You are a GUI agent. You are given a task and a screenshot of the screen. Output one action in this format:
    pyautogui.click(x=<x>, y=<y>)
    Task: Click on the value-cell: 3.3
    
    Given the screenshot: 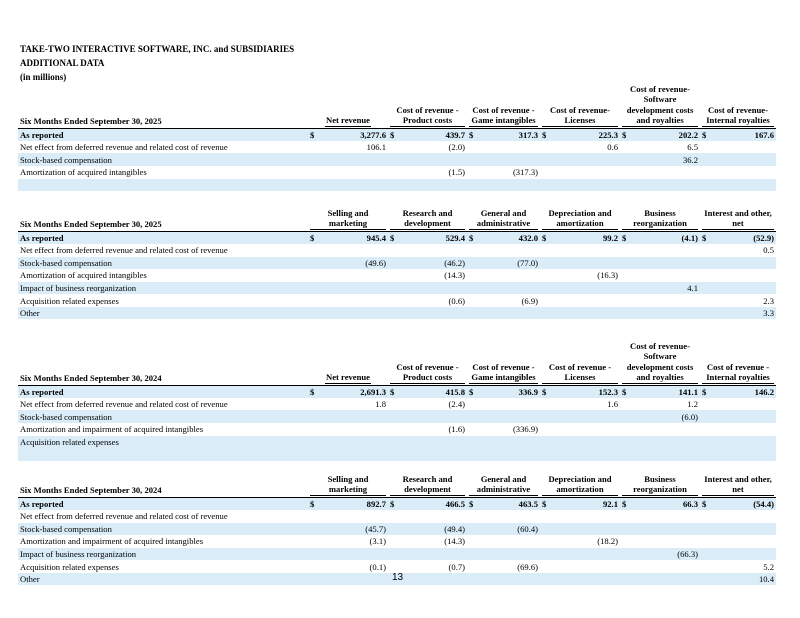 What is the action you would take?
    pyautogui.click(x=768, y=313)
    